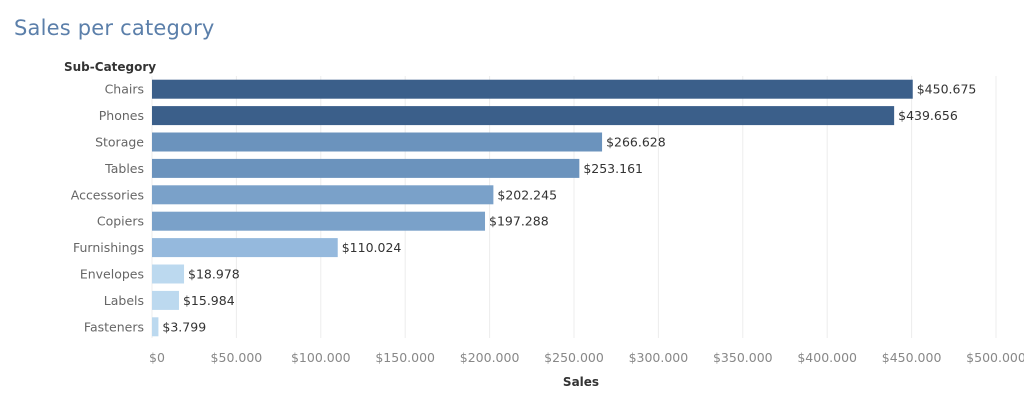 This screenshot has width=1024, height=403. I want to click on data-label: $202.245, so click(527, 194).